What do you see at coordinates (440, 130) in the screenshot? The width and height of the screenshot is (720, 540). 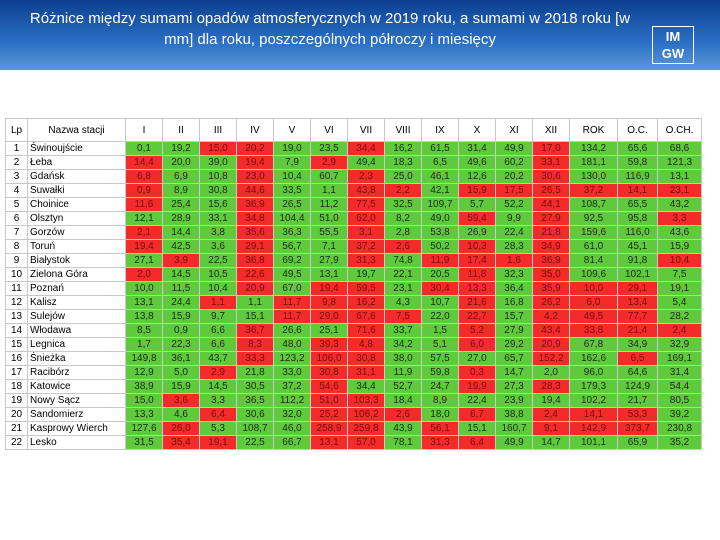 I see `column-header: IX` at bounding box center [440, 130].